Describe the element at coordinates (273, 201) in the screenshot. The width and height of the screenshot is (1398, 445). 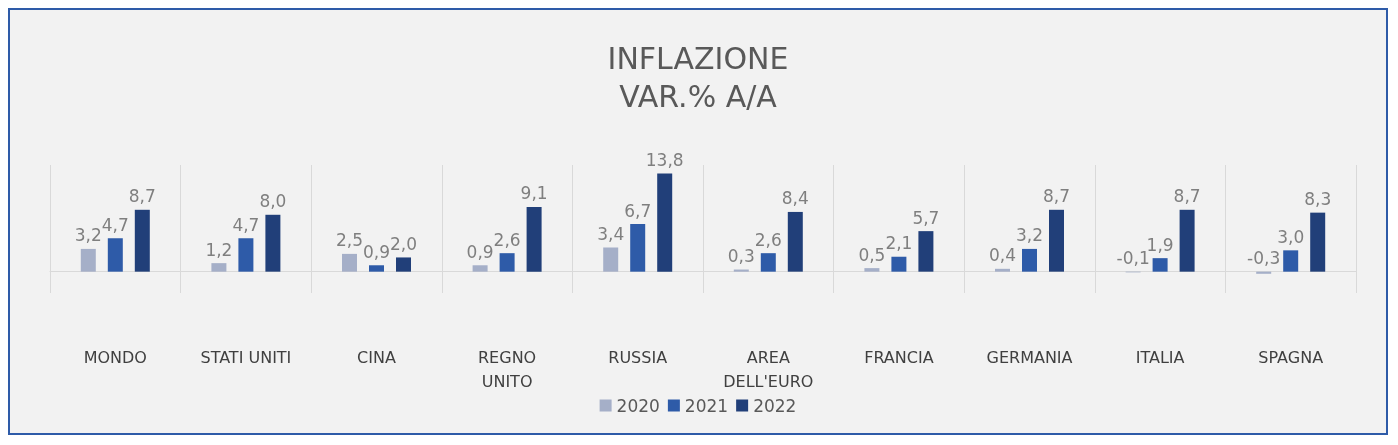
I see `data-label: 8,0` at that location.